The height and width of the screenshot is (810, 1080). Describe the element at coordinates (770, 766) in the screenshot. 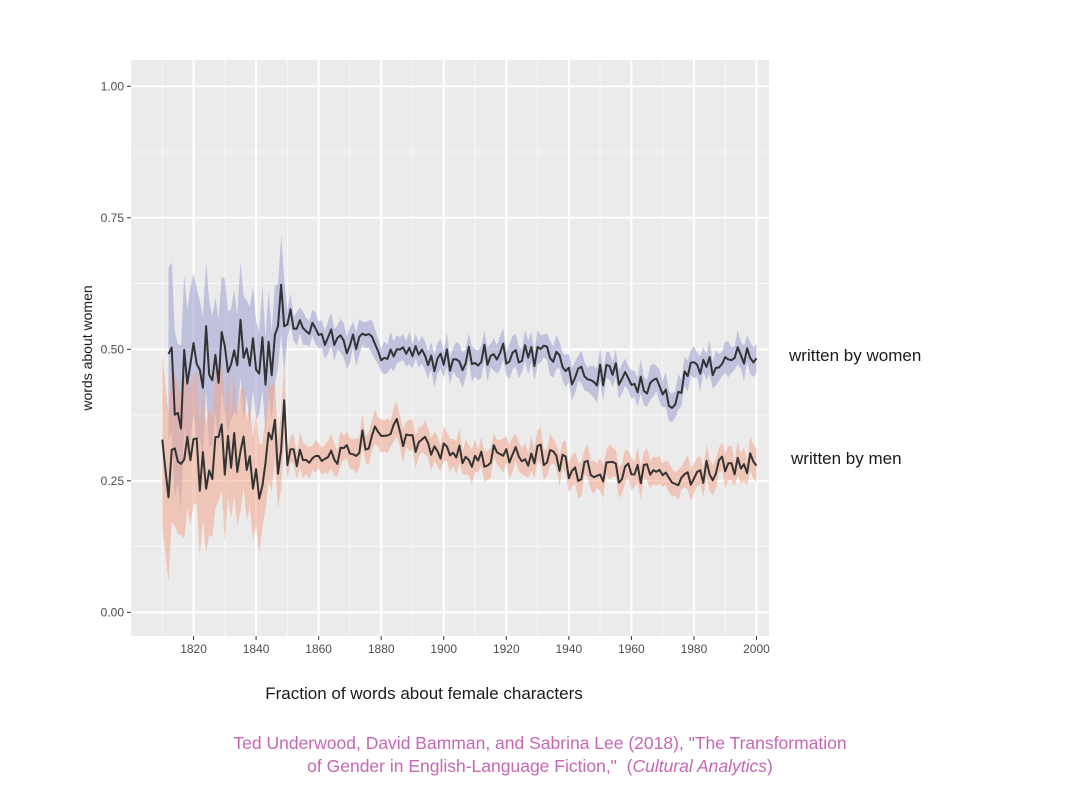

I see `caption-line-2-suffix: )` at that location.